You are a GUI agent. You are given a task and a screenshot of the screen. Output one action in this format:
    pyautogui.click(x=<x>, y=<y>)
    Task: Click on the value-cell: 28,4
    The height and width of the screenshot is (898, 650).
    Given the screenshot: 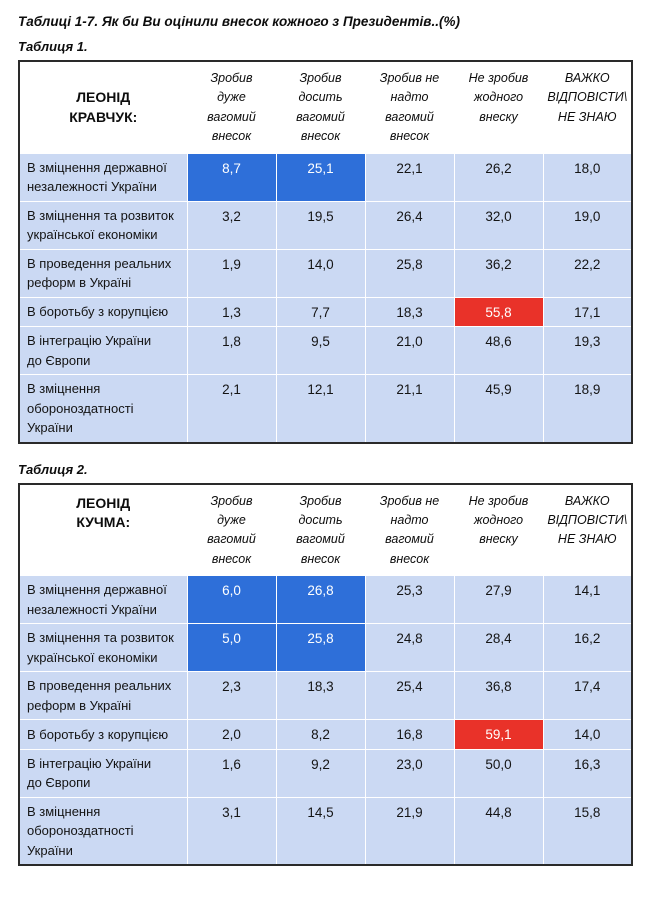 What is the action you would take?
    pyautogui.click(x=498, y=648)
    